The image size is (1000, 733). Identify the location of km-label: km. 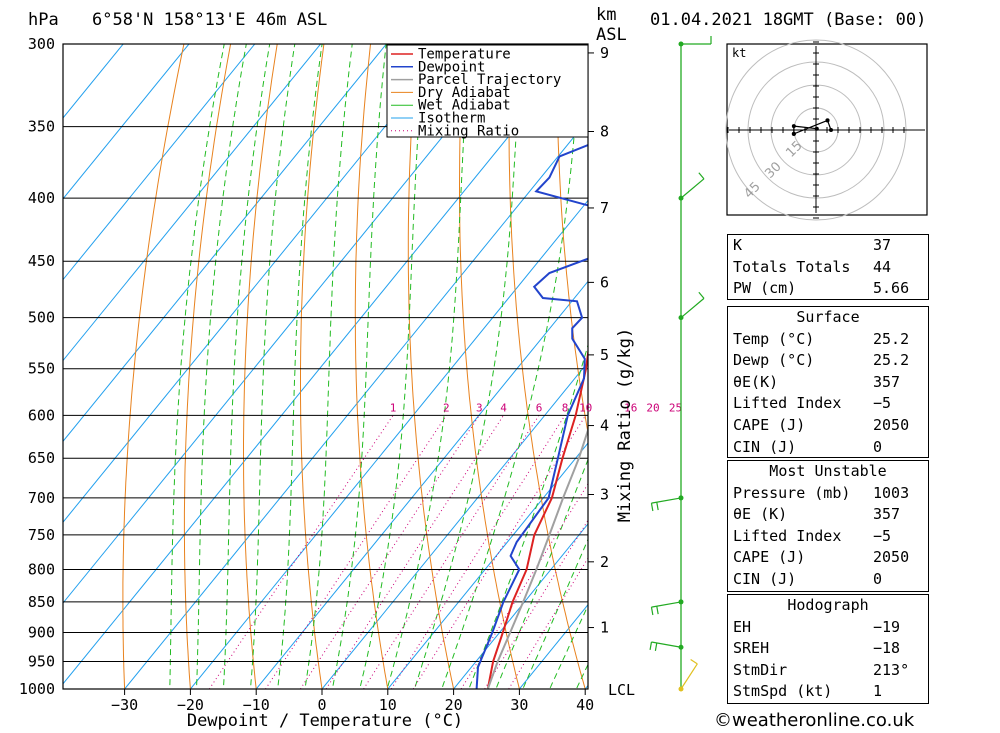
(606, 15).